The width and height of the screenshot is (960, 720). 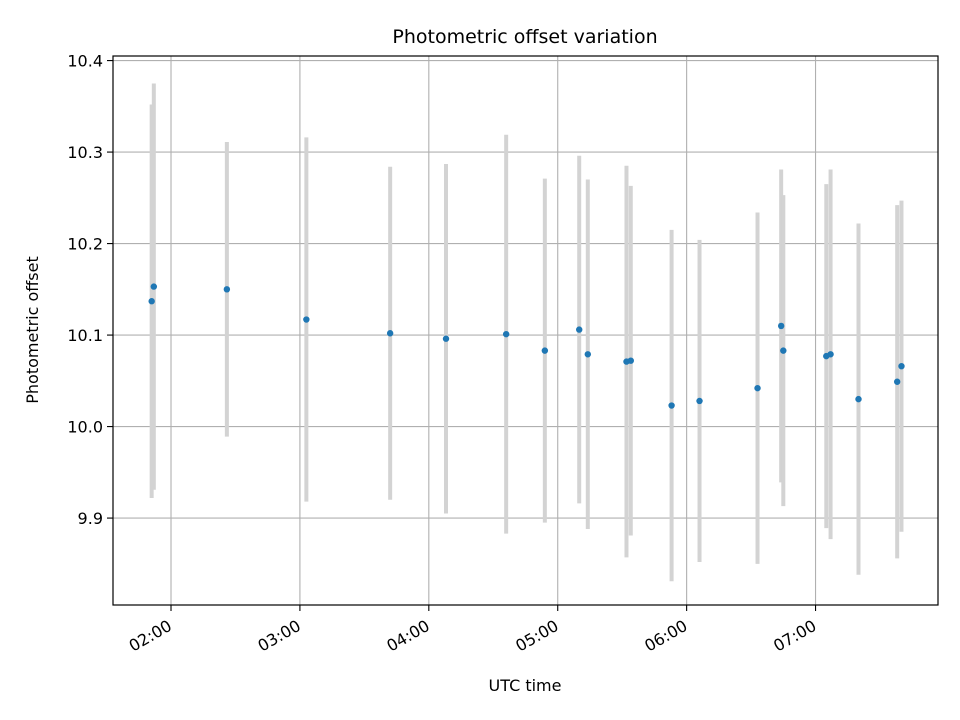 I want to click on y-tick-label: 10.1, so click(x=85, y=335).